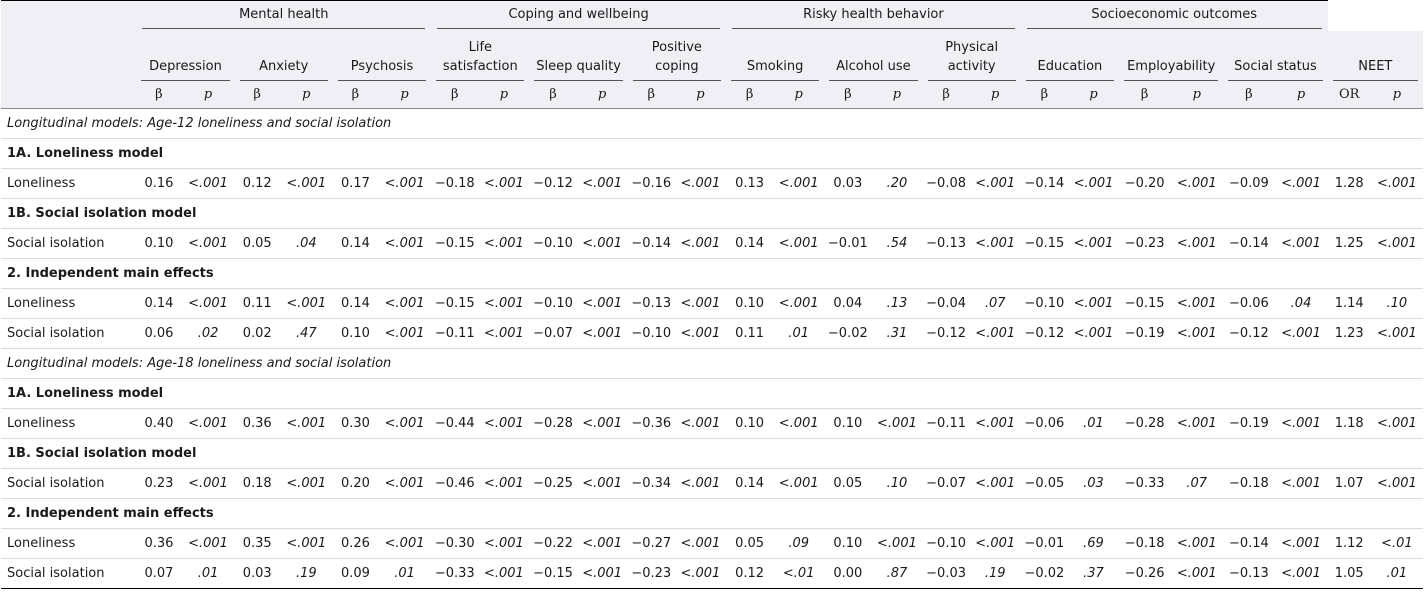 The image size is (1425, 593). What do you see at coordinates (1349, 333) in the screenshot?
I see `estimate-cell: 1.23` at bounding box center [1349, 333].